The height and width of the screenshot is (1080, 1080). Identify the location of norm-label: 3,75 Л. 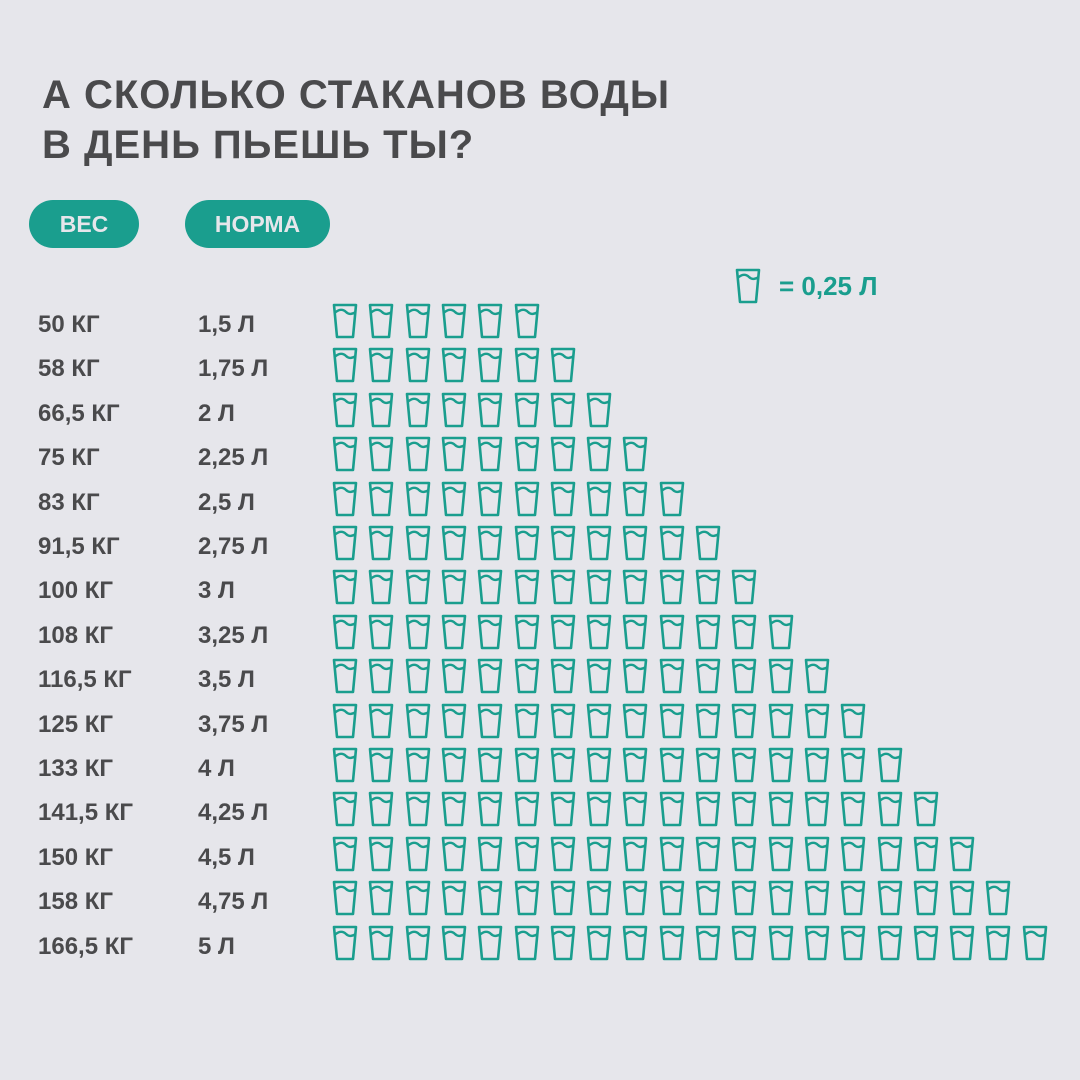
(233, 724).